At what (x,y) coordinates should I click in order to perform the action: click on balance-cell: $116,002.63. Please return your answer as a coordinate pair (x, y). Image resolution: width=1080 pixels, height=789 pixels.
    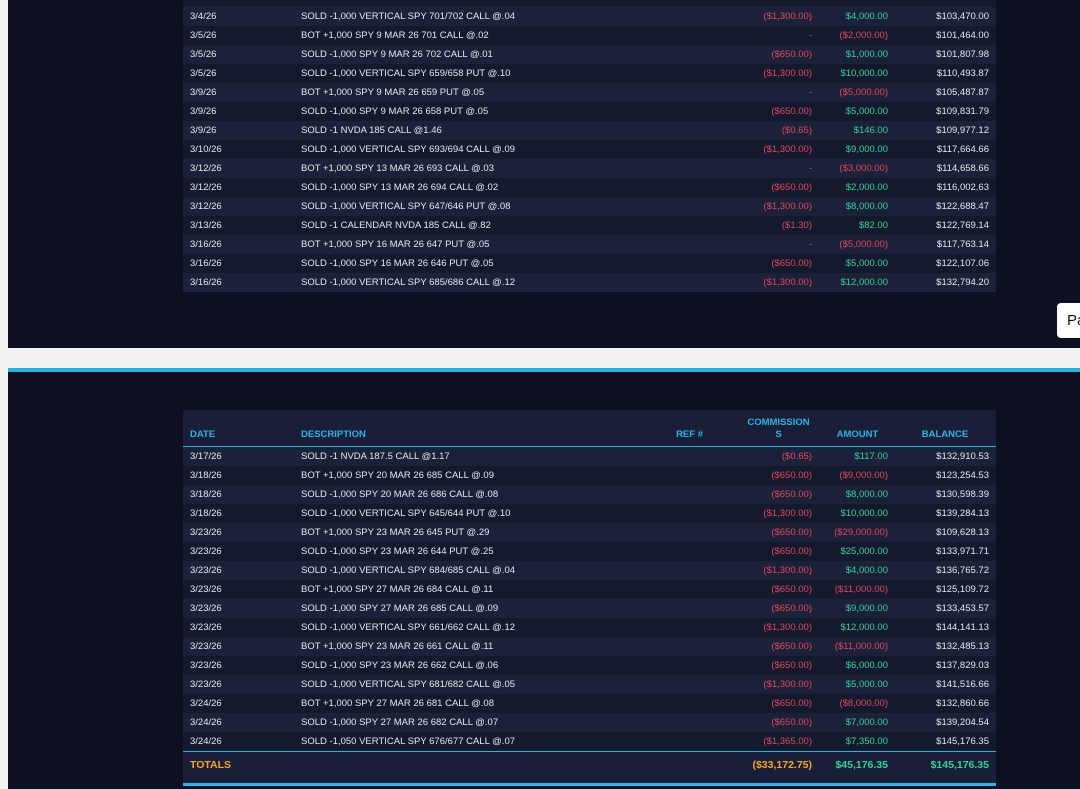
    Looking at the image, I should click on (962, 187).